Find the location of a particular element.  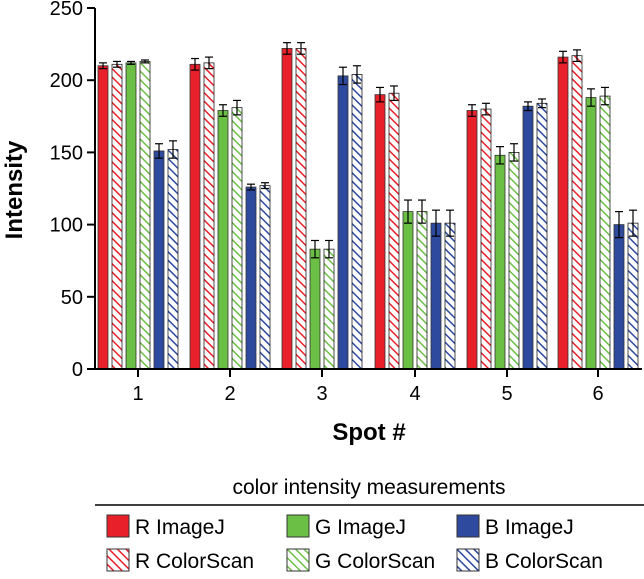

x-axis-ticks: 1 2 3 4 5 6 is located at coordinates (368, 387).